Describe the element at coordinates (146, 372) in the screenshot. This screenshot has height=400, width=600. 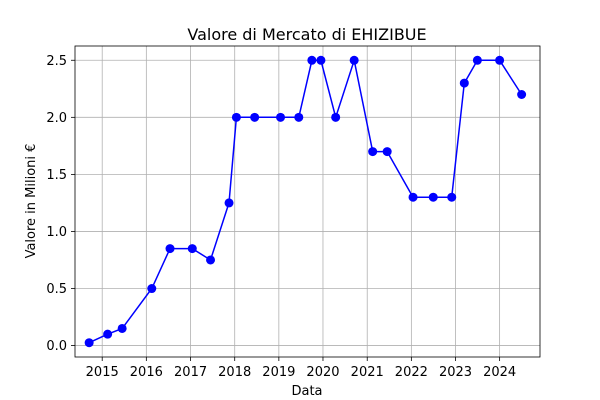
I see `x-tick-label: 2016` at that location.